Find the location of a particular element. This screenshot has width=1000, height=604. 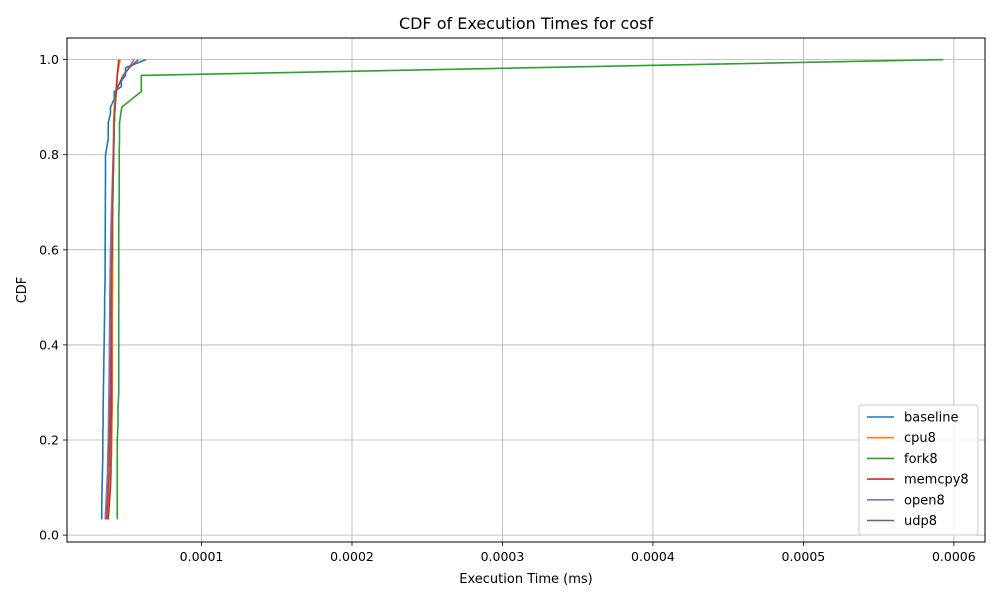

legend-label: fork8 is located at coordinates (921, 459).